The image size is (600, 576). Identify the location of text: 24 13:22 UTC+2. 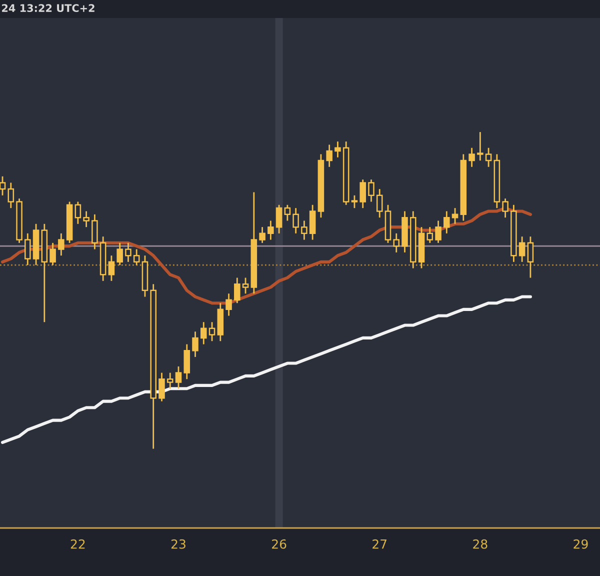
(48, 8).